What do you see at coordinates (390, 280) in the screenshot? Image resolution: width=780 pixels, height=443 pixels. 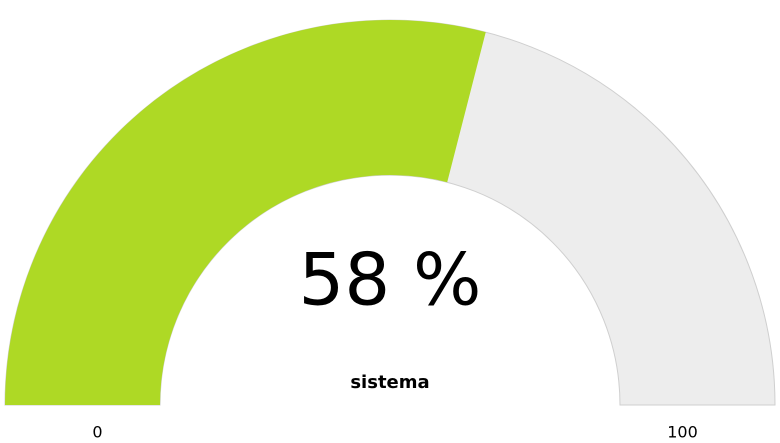 I see `value-label: 58 %` at bounding box center [390, 280].